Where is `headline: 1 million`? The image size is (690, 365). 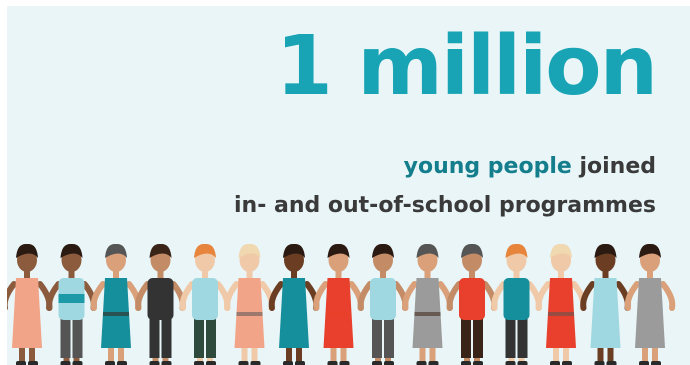 headline: 1 million is located at coordinates (466, 66).